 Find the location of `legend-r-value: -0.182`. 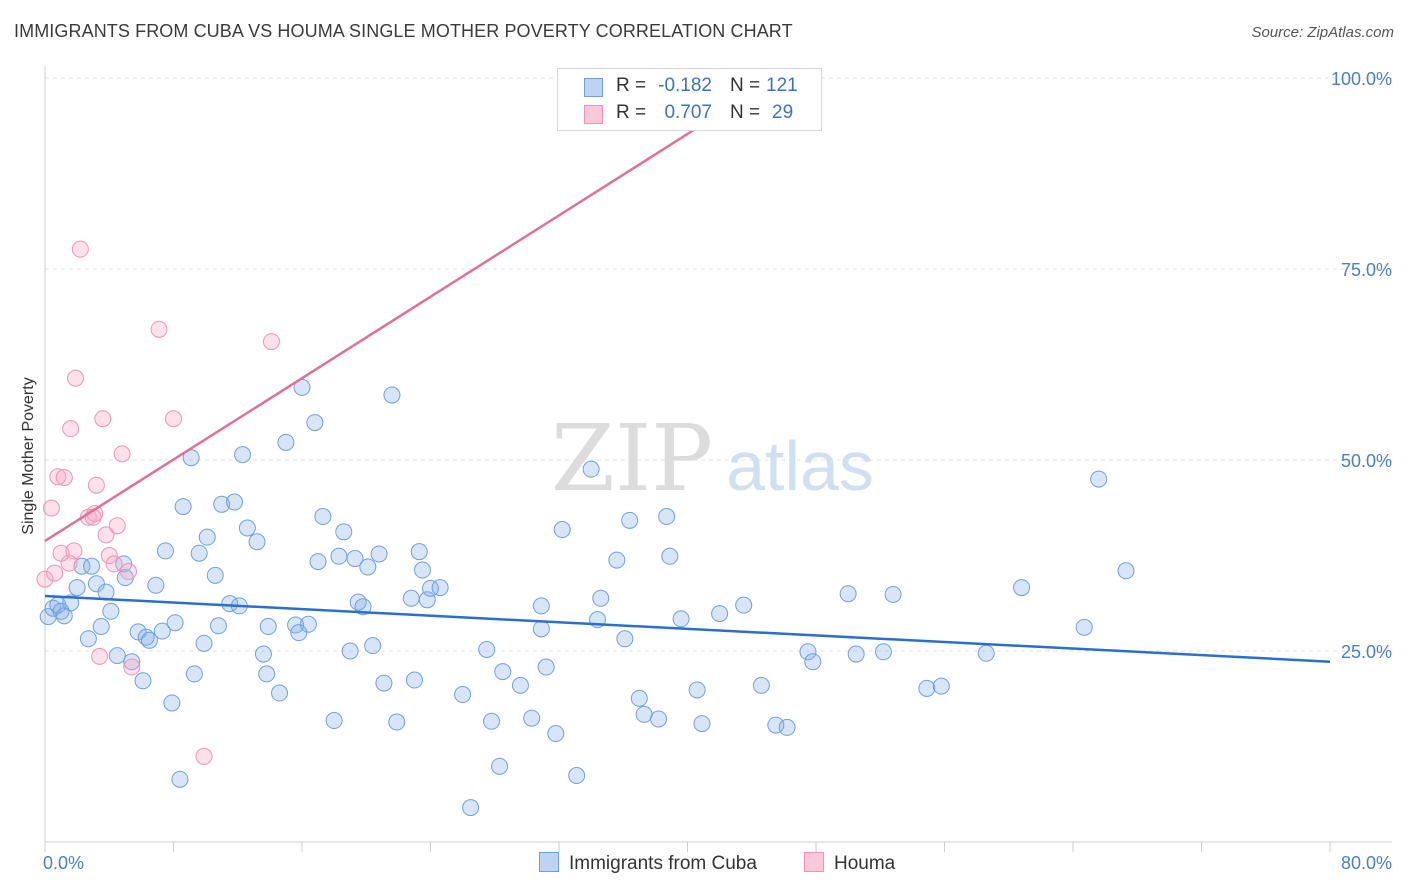

legend-r-value: -0.182 is located at coordinates (685, 85).